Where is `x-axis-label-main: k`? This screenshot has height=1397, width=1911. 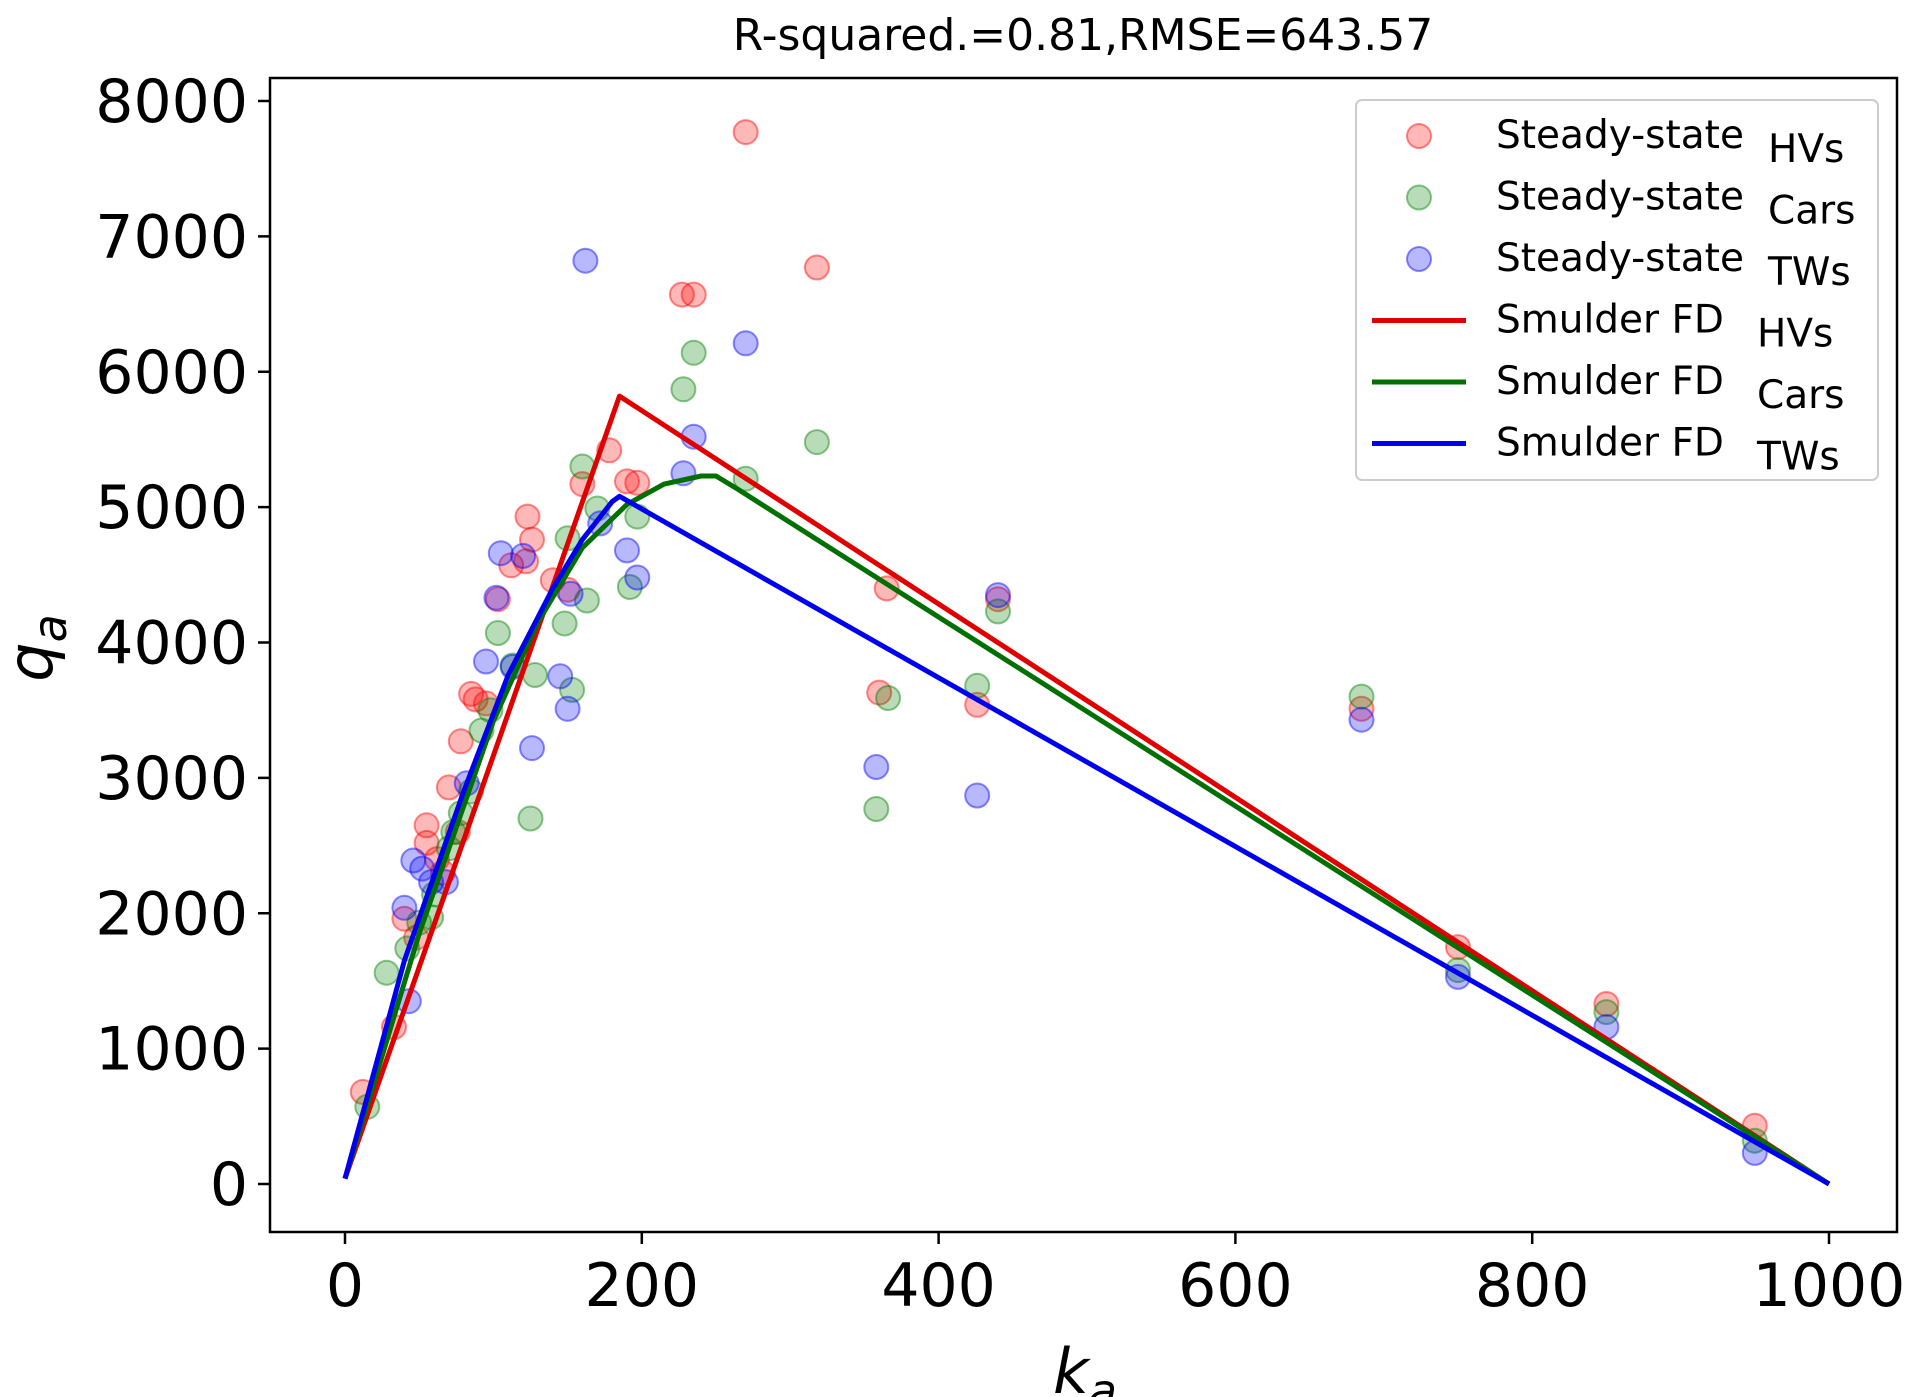
x-axis-label-main: k is located at coordinates (1072, 1366).